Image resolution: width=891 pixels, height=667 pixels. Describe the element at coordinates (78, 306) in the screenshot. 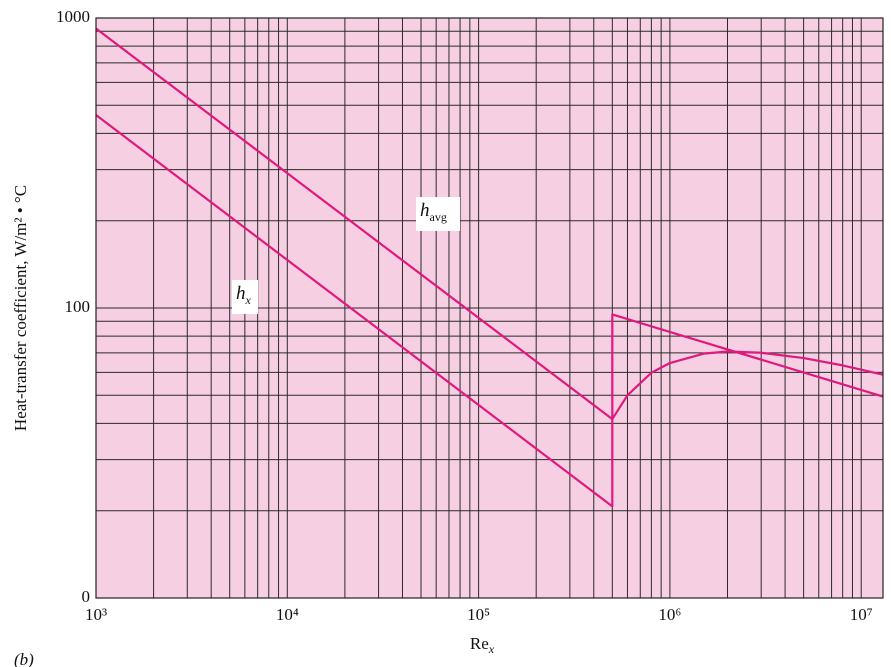

I see `y-tick-label: 100` at that location.